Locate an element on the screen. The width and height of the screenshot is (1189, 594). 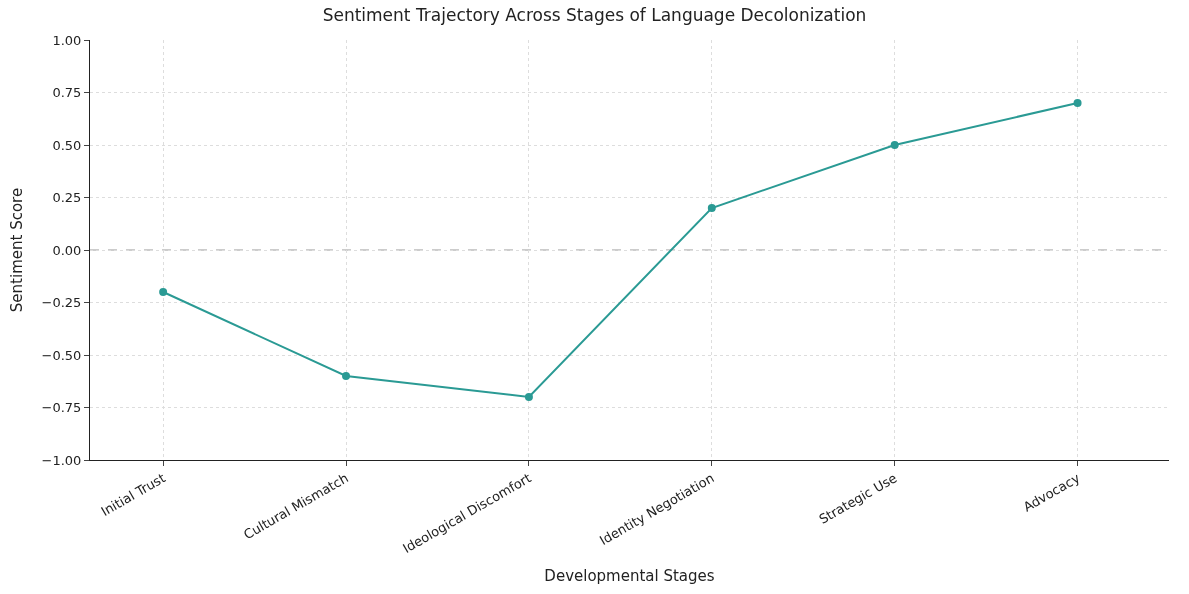
y-tick-label: −0.25 is located at coordinates (61, 303).